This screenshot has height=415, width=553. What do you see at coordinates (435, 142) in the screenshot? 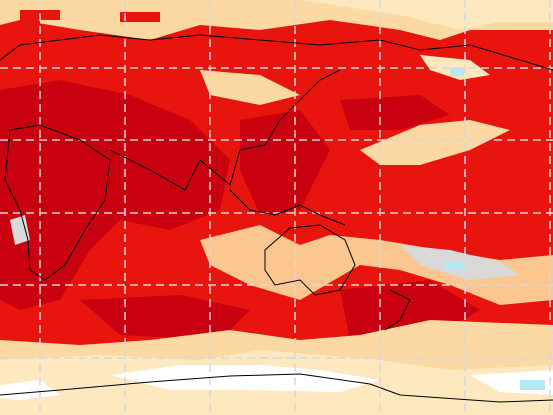
I see `pale-patch-pacific` at bounding box center [435, 142].